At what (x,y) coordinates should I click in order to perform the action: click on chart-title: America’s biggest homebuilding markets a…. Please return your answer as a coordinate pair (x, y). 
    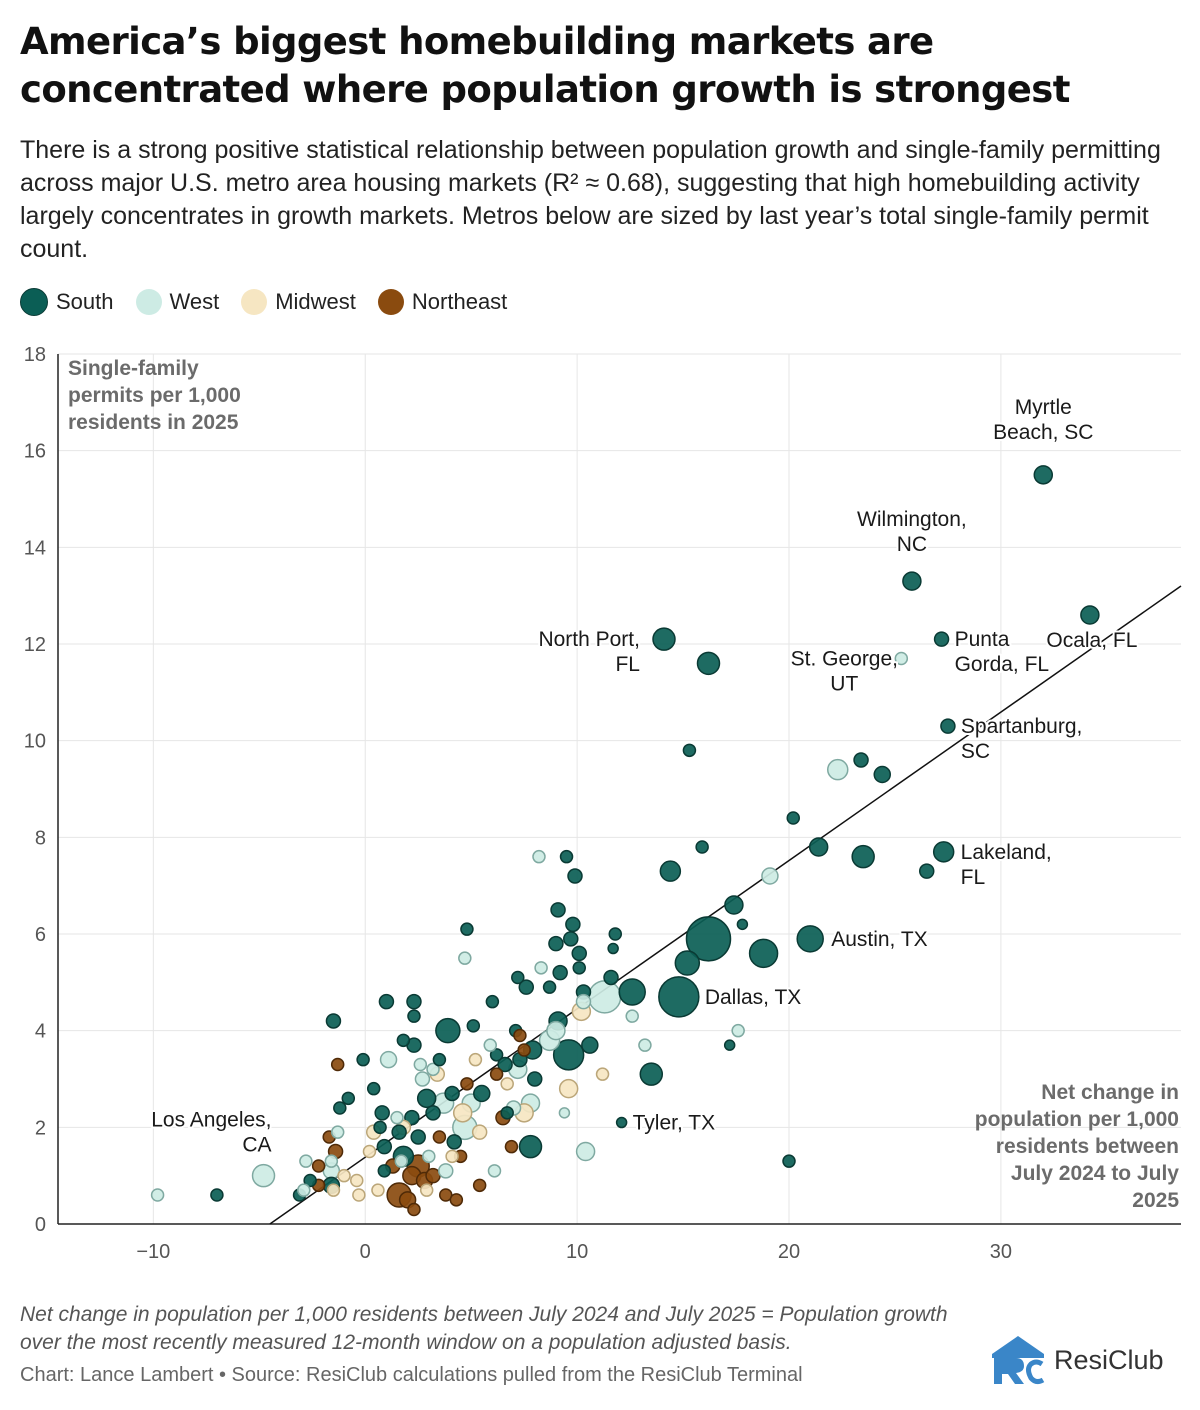
    Looking at the image, I should click on (545, 65).